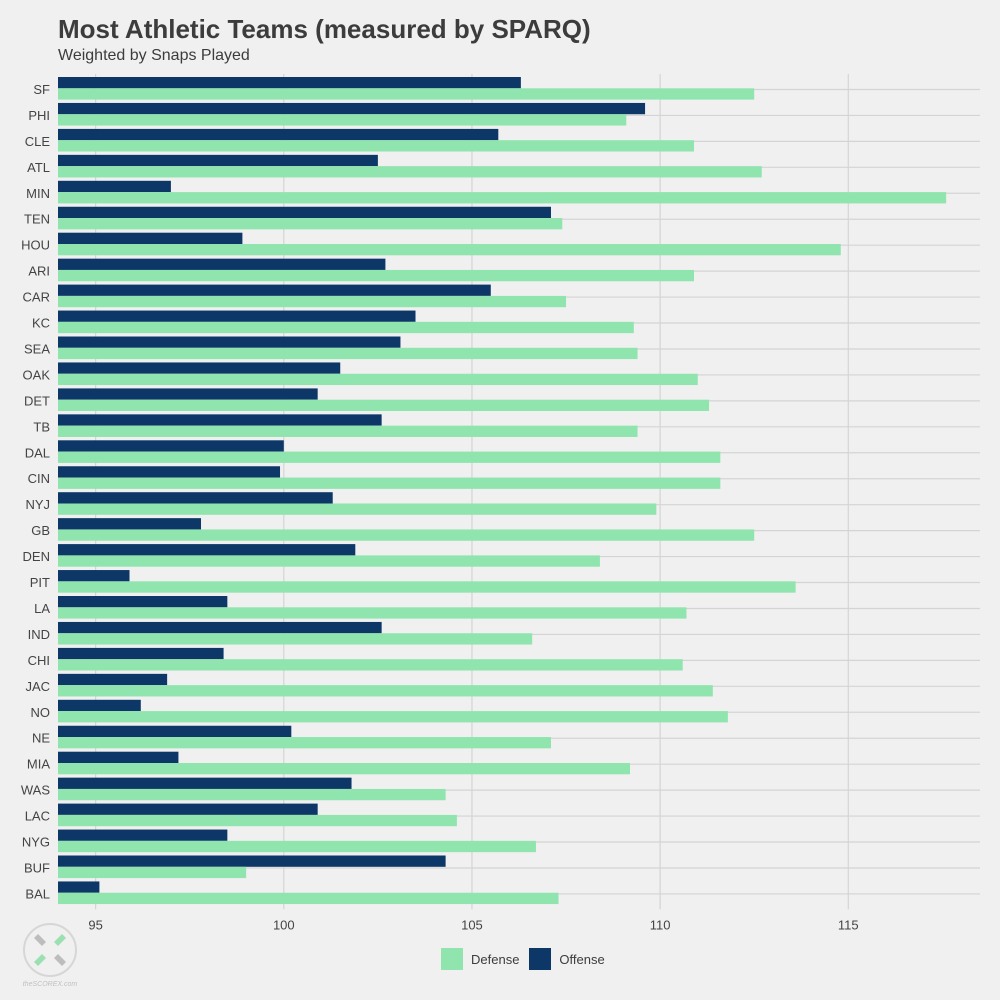 The width and height of the screenshot is (1000, 1000). What do you see at coordinates (473, 924) in the screenshot?
I see `x-tick-labels: 95 100 105 110 115` at bounding box center [473, 924].